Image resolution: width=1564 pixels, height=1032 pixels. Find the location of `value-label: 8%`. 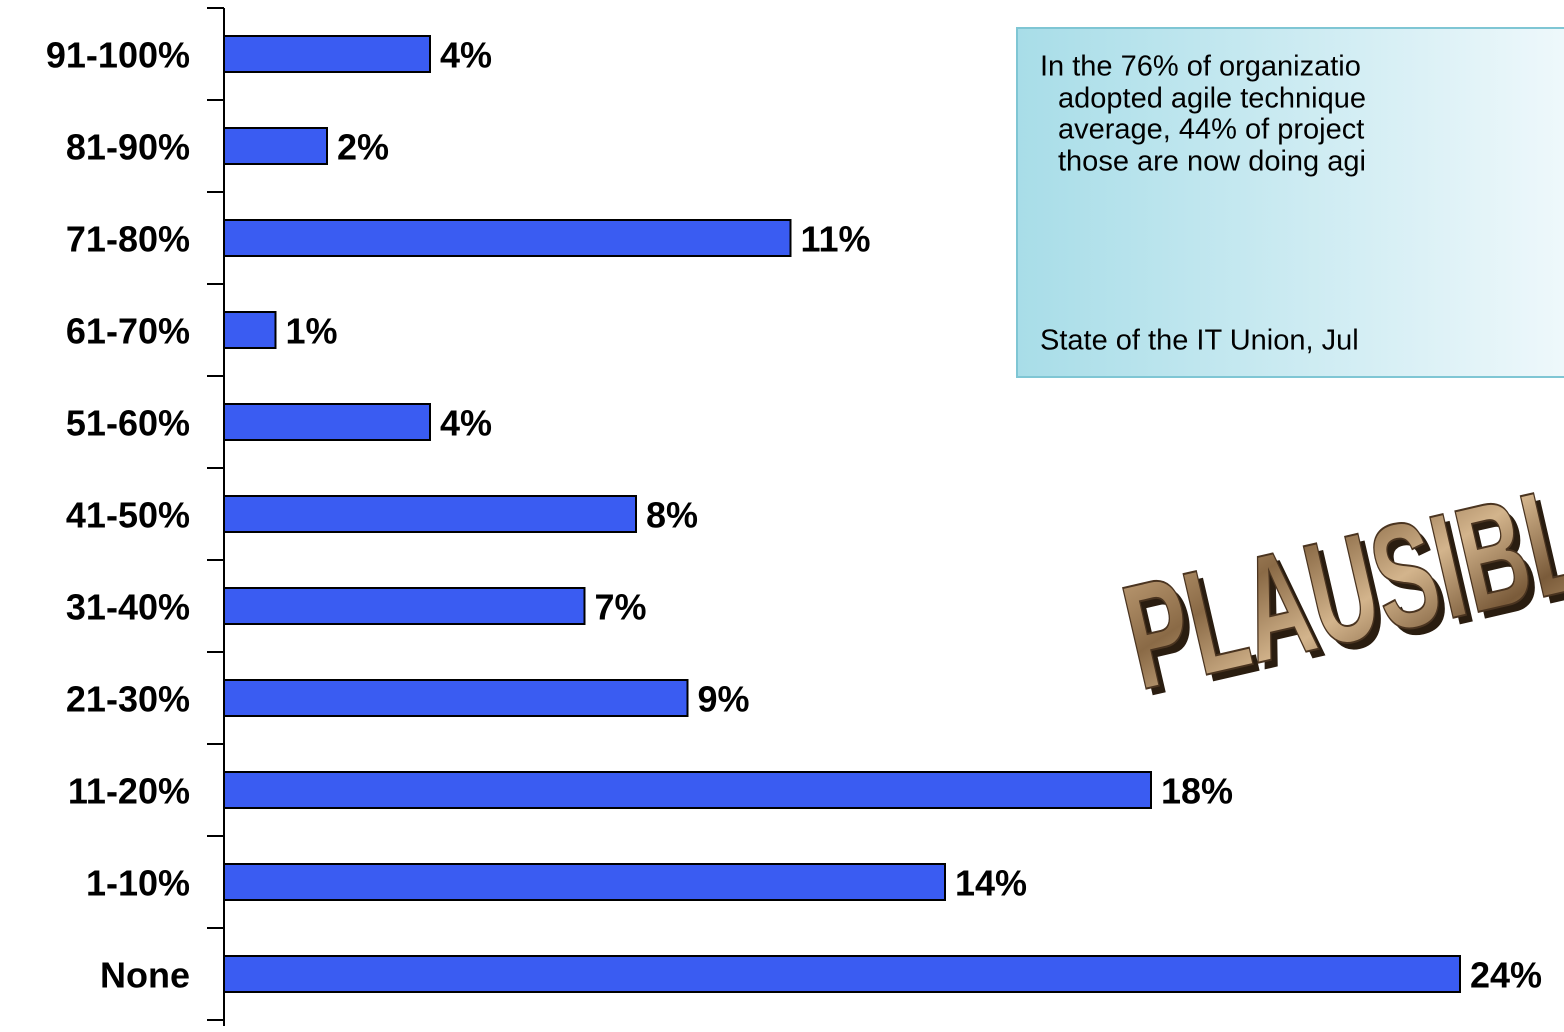

value-label: 8% is located at coordinates (672, 515).